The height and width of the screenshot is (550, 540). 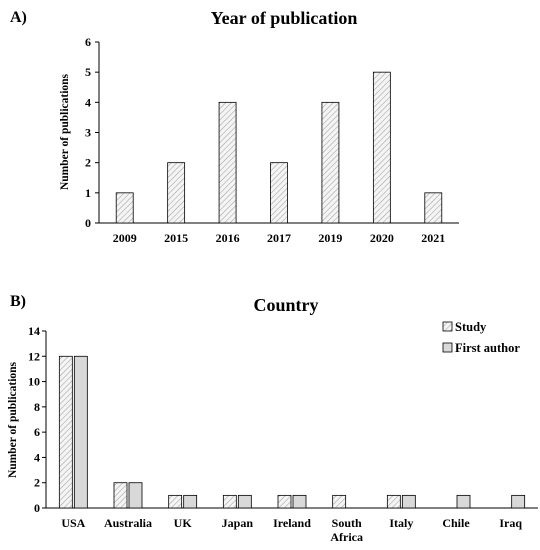 What do you see at coordinates (65, 131) in the screenshot?
I see `chart-a-ylabel: Number of publications` at bounding box center [65, 131].